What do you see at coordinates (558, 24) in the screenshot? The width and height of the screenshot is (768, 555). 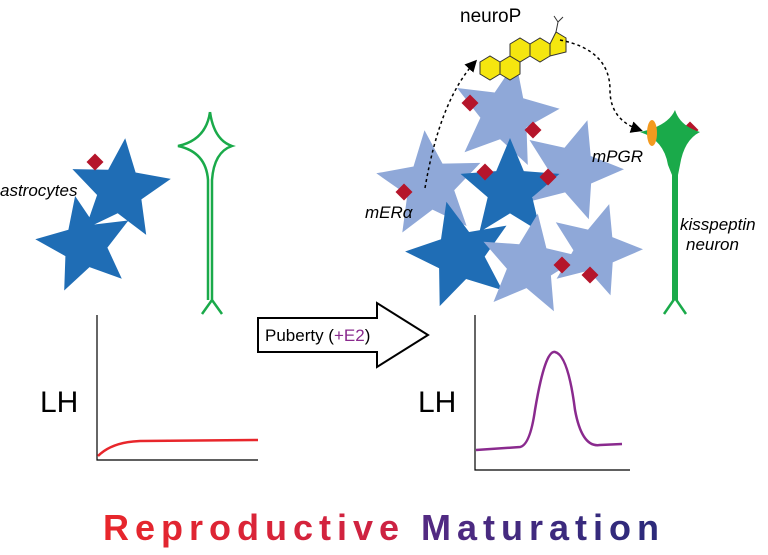 I see `molecule-bond` at bounding box center [558, 24].